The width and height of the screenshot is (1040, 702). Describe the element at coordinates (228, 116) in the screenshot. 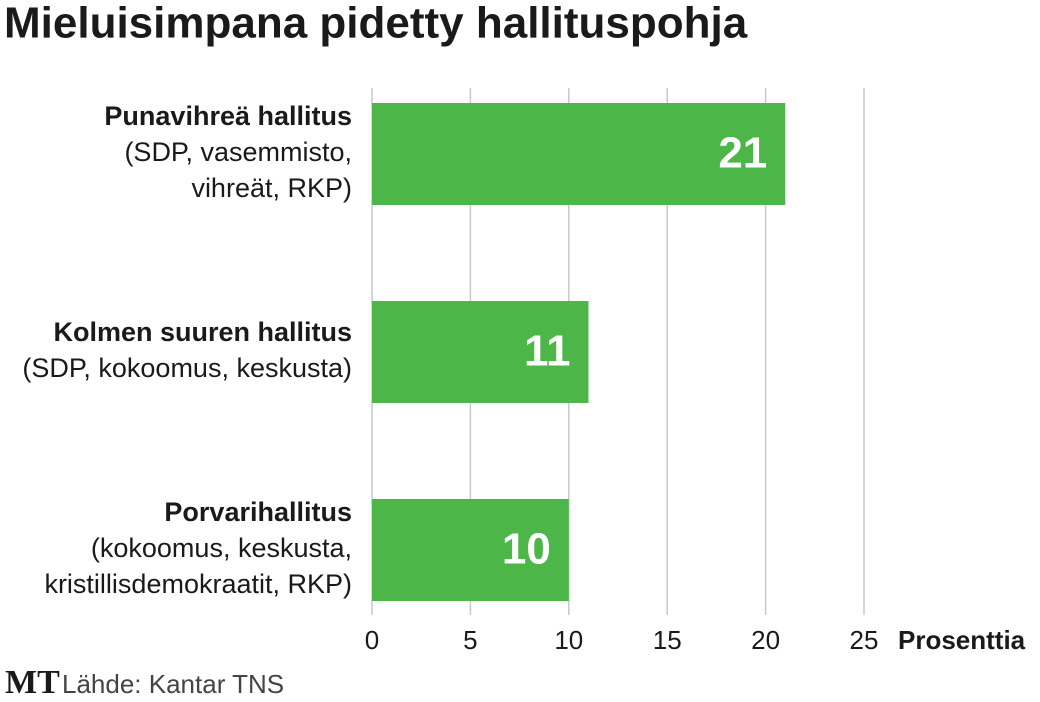

I see `category-name: Punavihreä hallitus` at that location.